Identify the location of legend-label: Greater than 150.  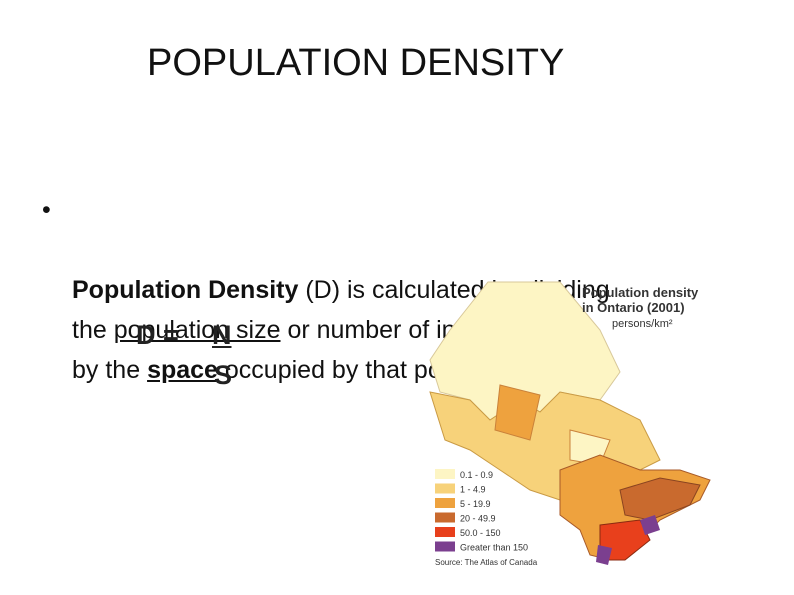
(494, 548).